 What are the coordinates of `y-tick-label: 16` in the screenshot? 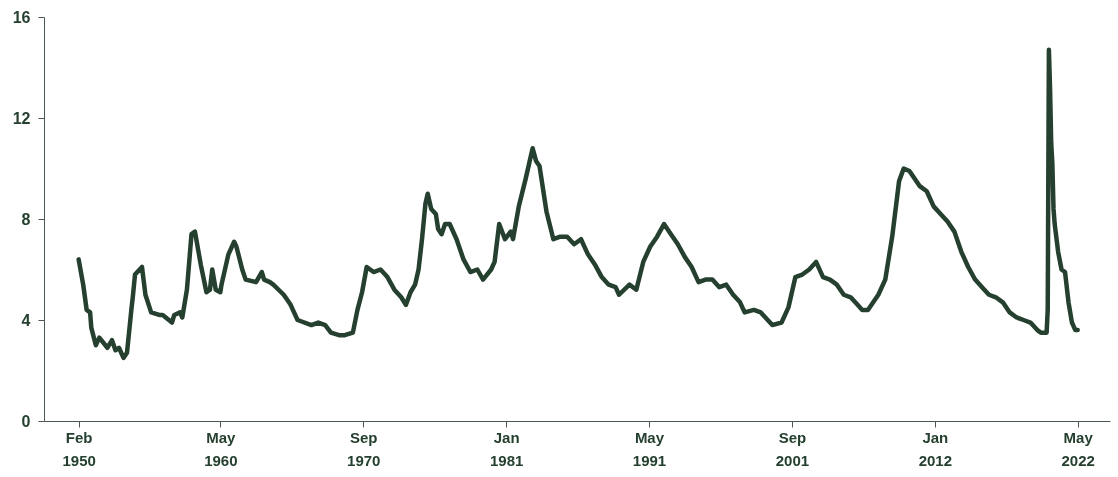 It's located at (21, 17).